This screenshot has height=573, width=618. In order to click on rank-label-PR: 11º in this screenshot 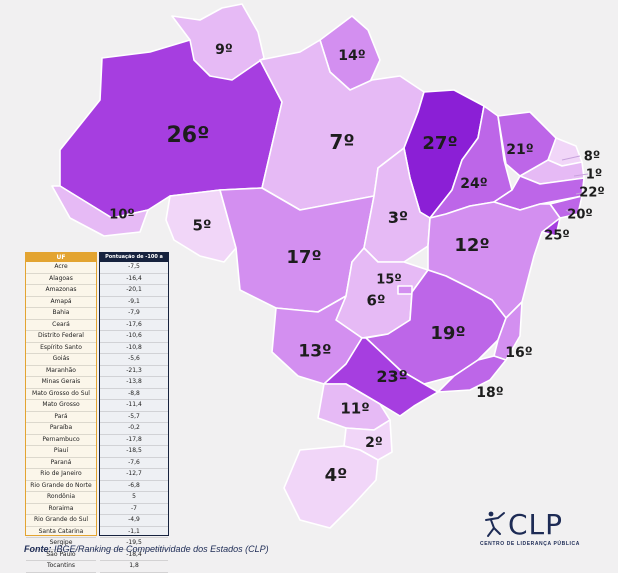, I will do `click(355, 408)`.